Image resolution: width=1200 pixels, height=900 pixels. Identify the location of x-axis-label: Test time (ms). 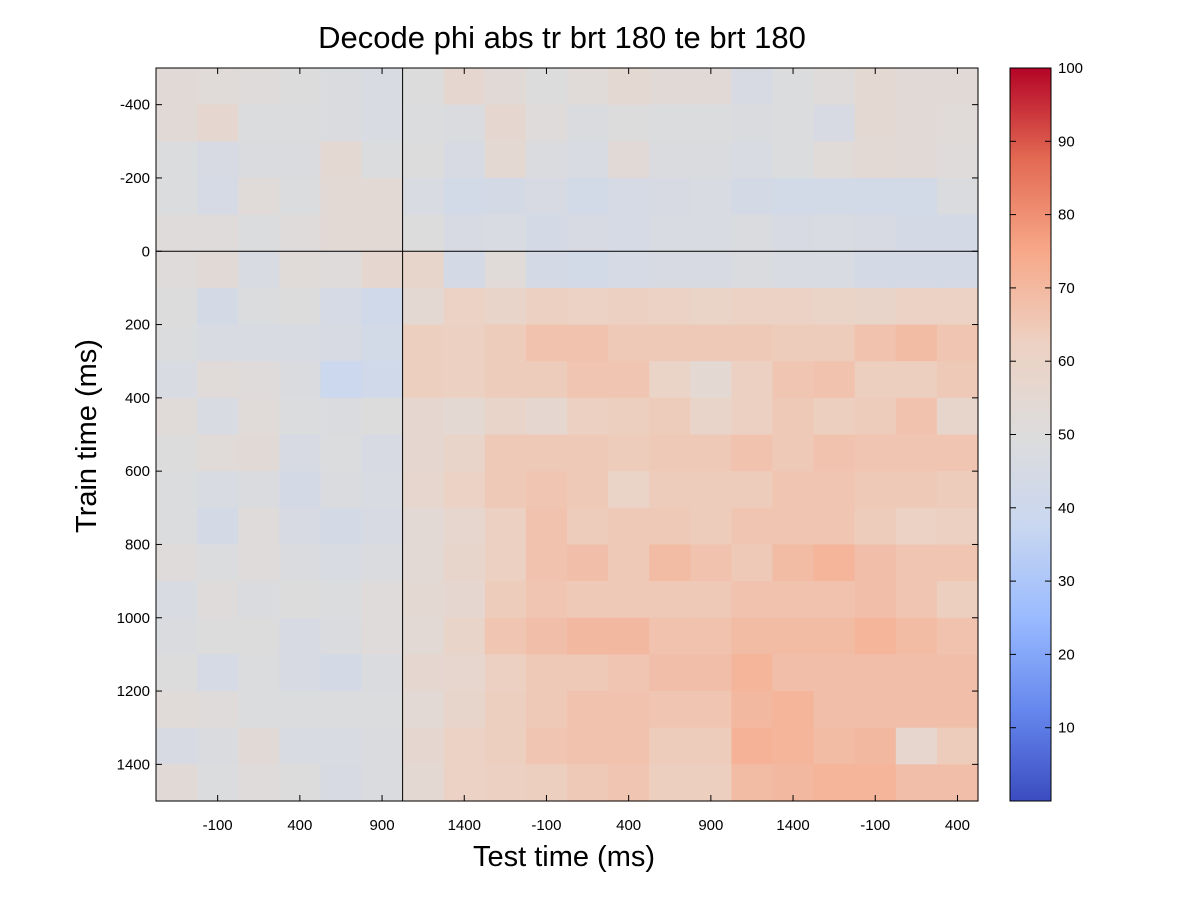
(564, 857).